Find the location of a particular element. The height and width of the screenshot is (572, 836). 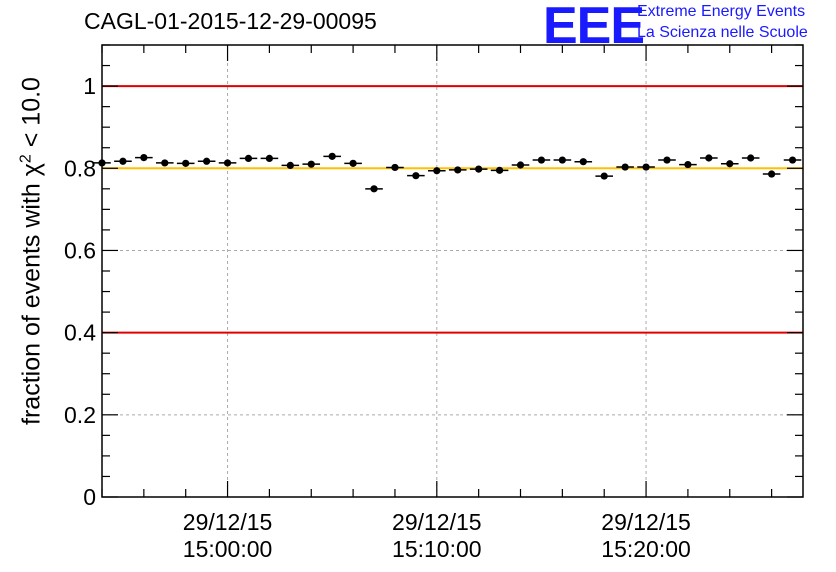

data-points is located at coordinates (447, 172).